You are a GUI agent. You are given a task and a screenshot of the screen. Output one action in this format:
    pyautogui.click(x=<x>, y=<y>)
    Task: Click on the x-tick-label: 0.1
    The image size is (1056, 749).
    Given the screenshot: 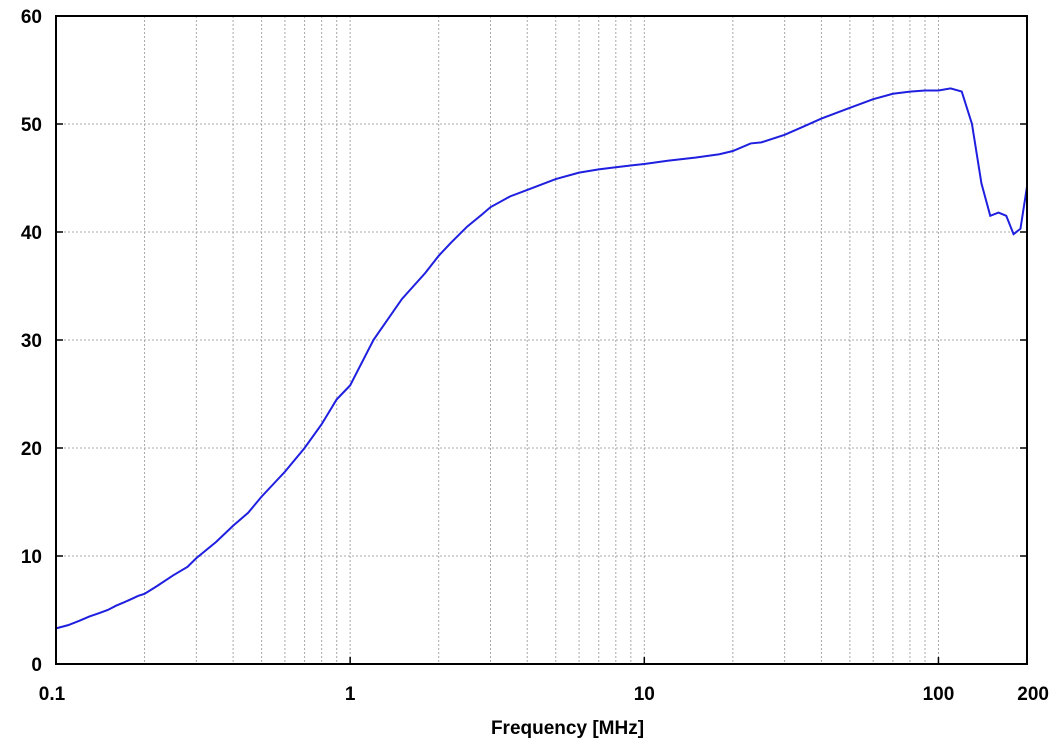 What is the action you would take?
    pyautogui.click(x=52, y=694)
    